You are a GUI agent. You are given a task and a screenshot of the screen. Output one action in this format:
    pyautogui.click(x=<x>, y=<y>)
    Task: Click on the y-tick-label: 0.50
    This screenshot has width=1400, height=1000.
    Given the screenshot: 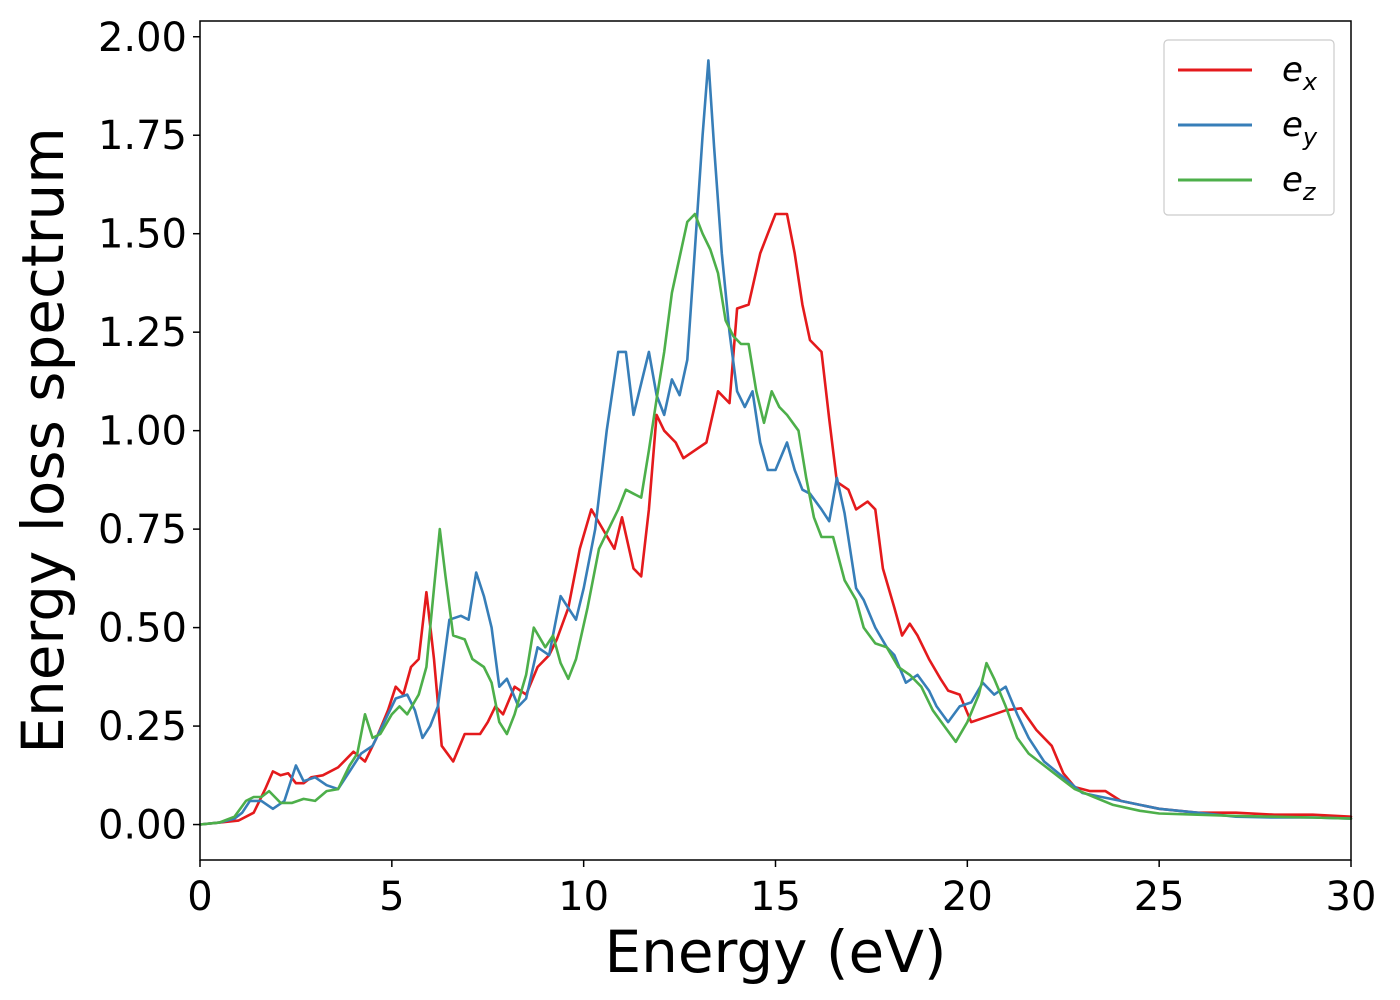 What is the action you would take?
    pyautogui.click(x=142, y=629)
    